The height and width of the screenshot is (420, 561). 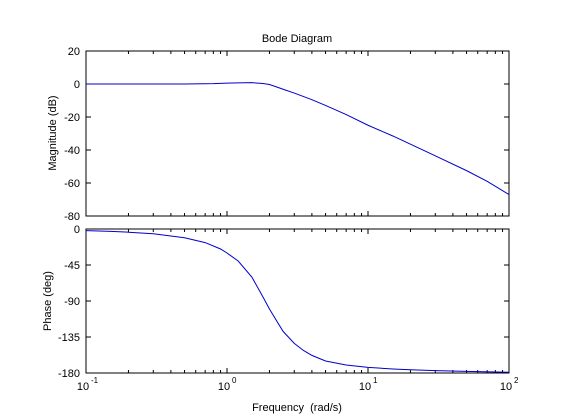 What do you see at coordinates (72, 118) in the screenshot?
I see `y-tick-label: -20` at bounding box center [72, 118].